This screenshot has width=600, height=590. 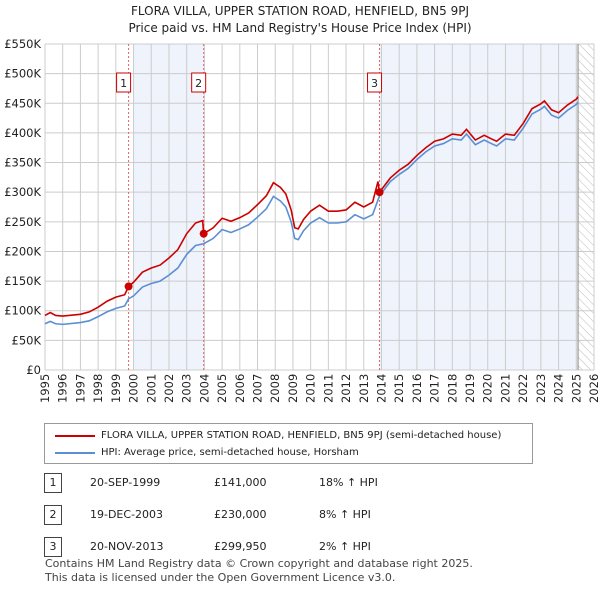 I want to click on x-tick-label: 2018, so click(x=452, y=388).